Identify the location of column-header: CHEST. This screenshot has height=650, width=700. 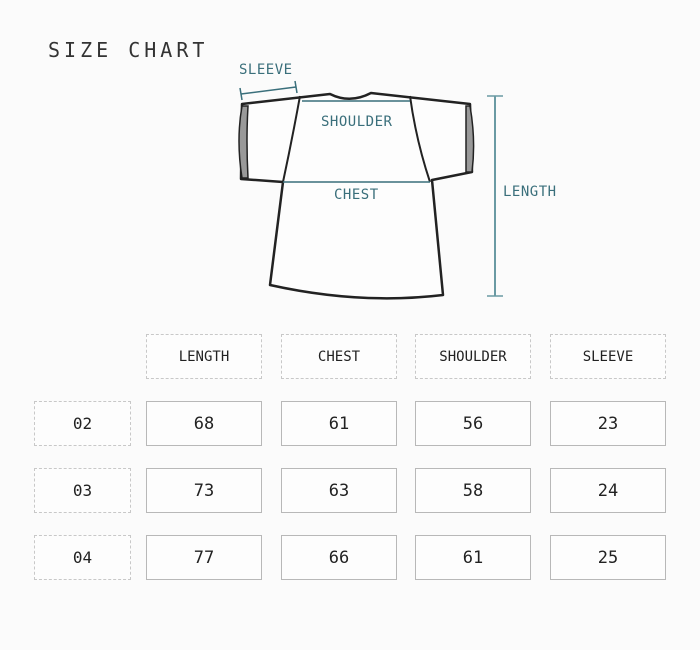
(339, 356).